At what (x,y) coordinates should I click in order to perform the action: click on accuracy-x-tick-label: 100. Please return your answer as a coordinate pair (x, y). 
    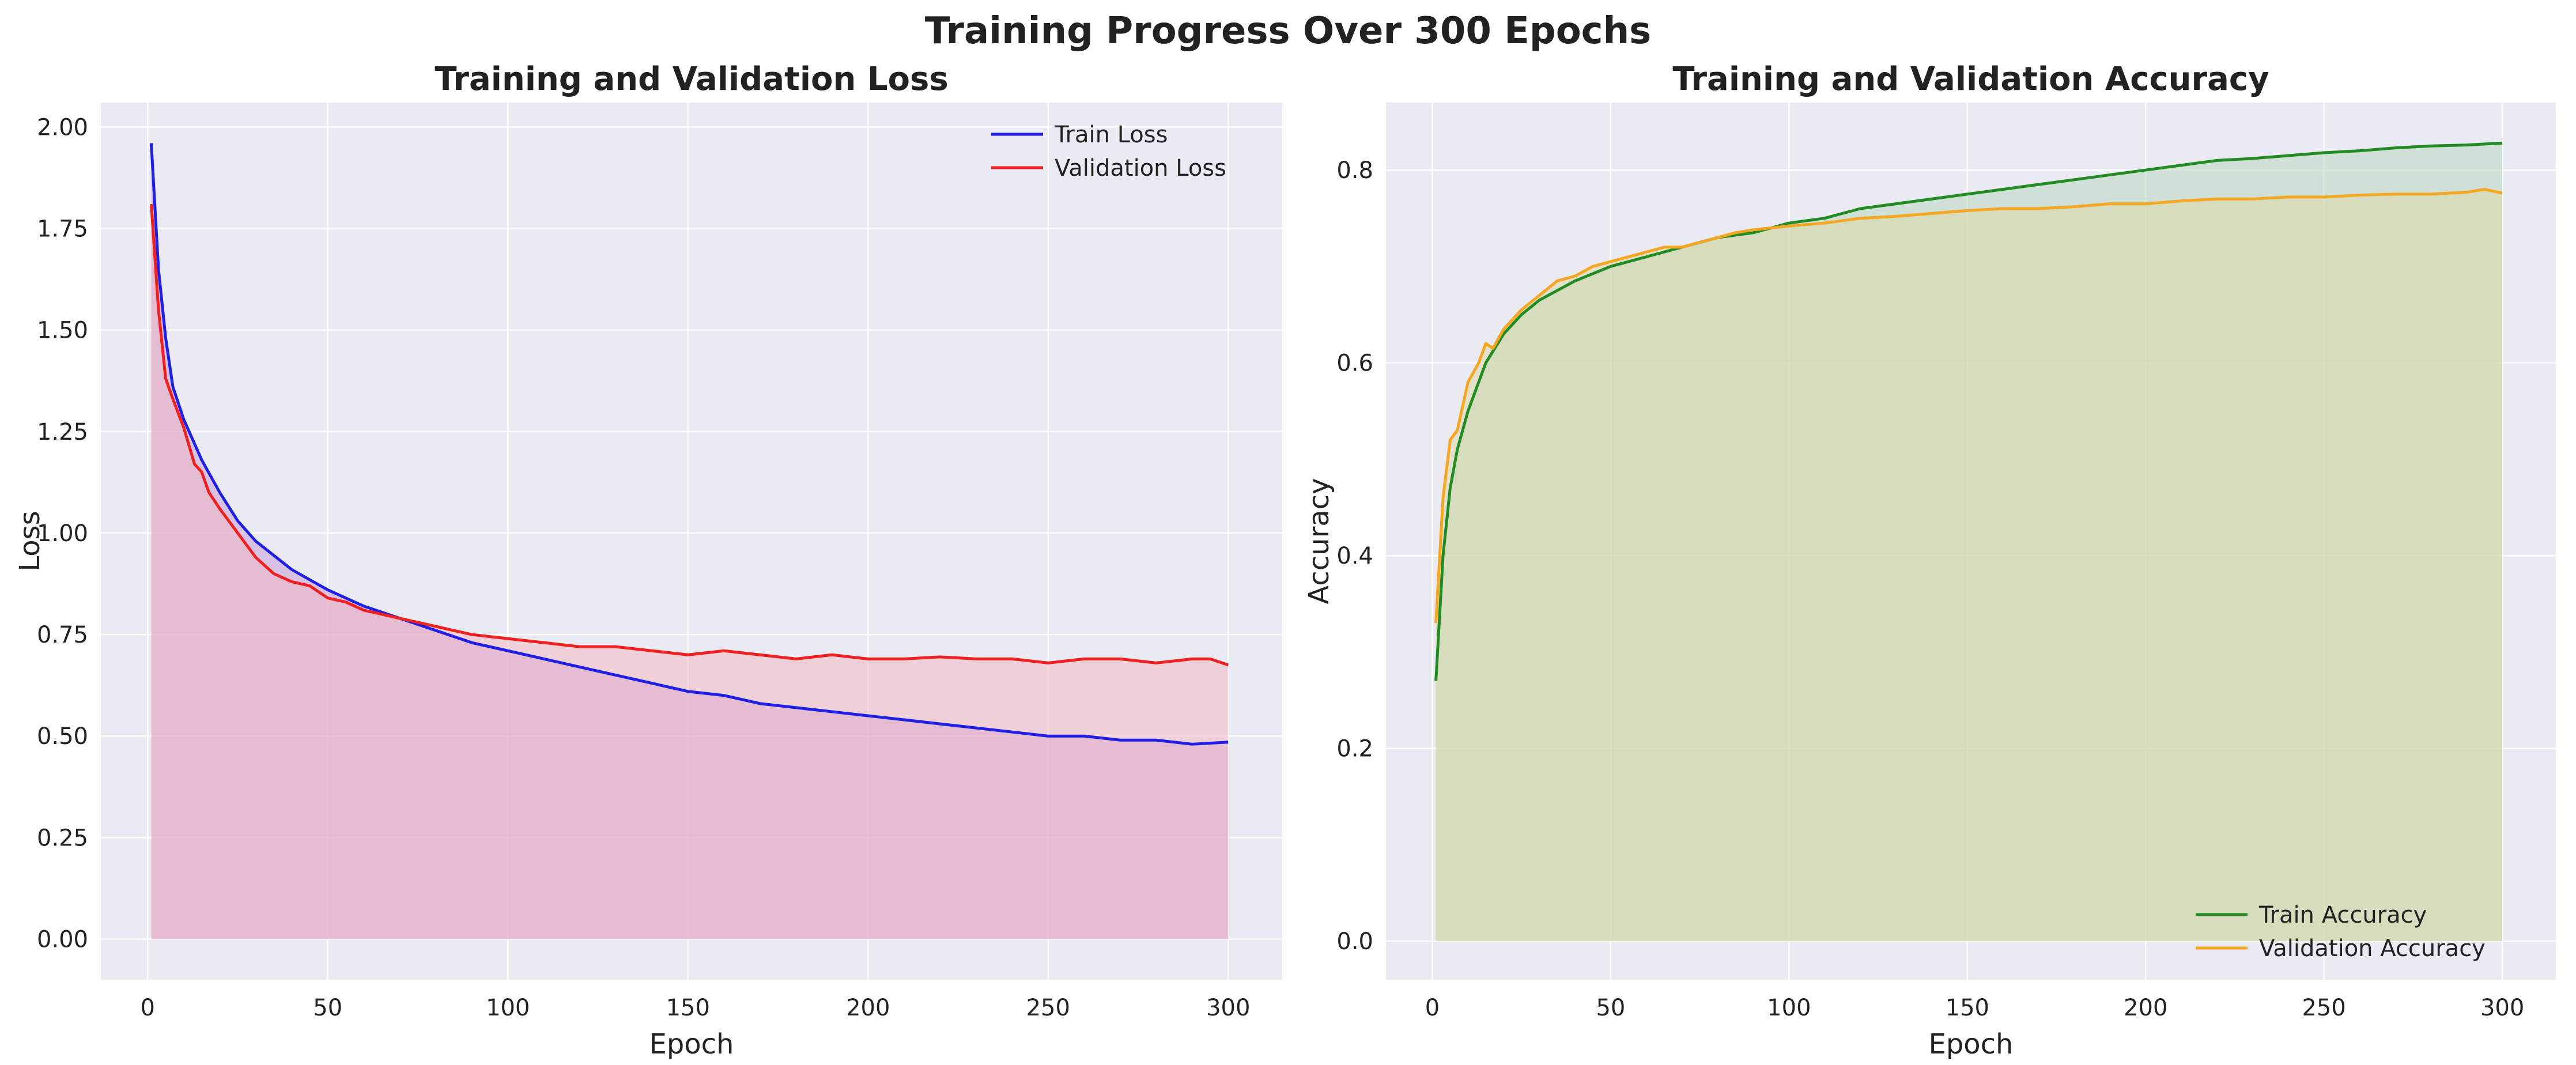
    Looking at the image, I should click on (1789, 1008).